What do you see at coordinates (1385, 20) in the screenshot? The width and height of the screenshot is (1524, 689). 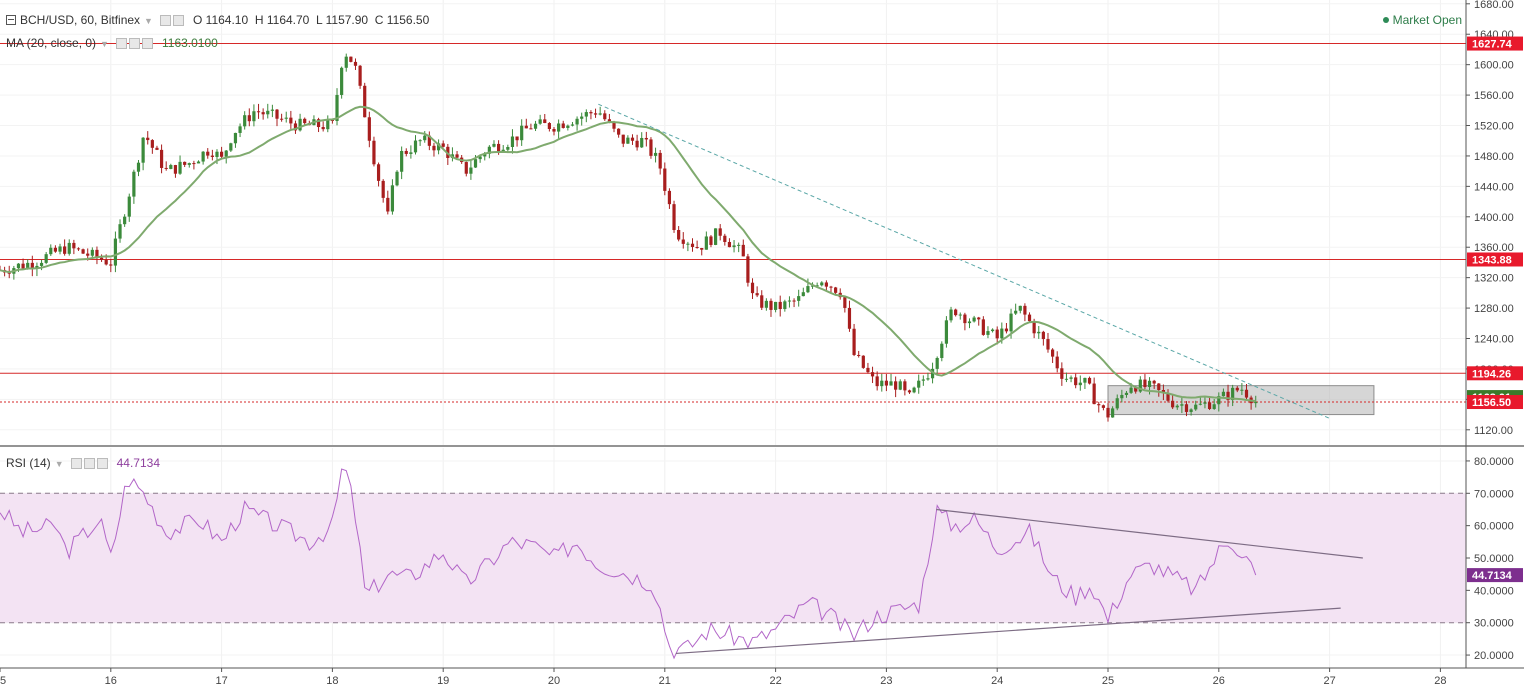 I see `status-dot-icon` at bounding box center [1385, 20].